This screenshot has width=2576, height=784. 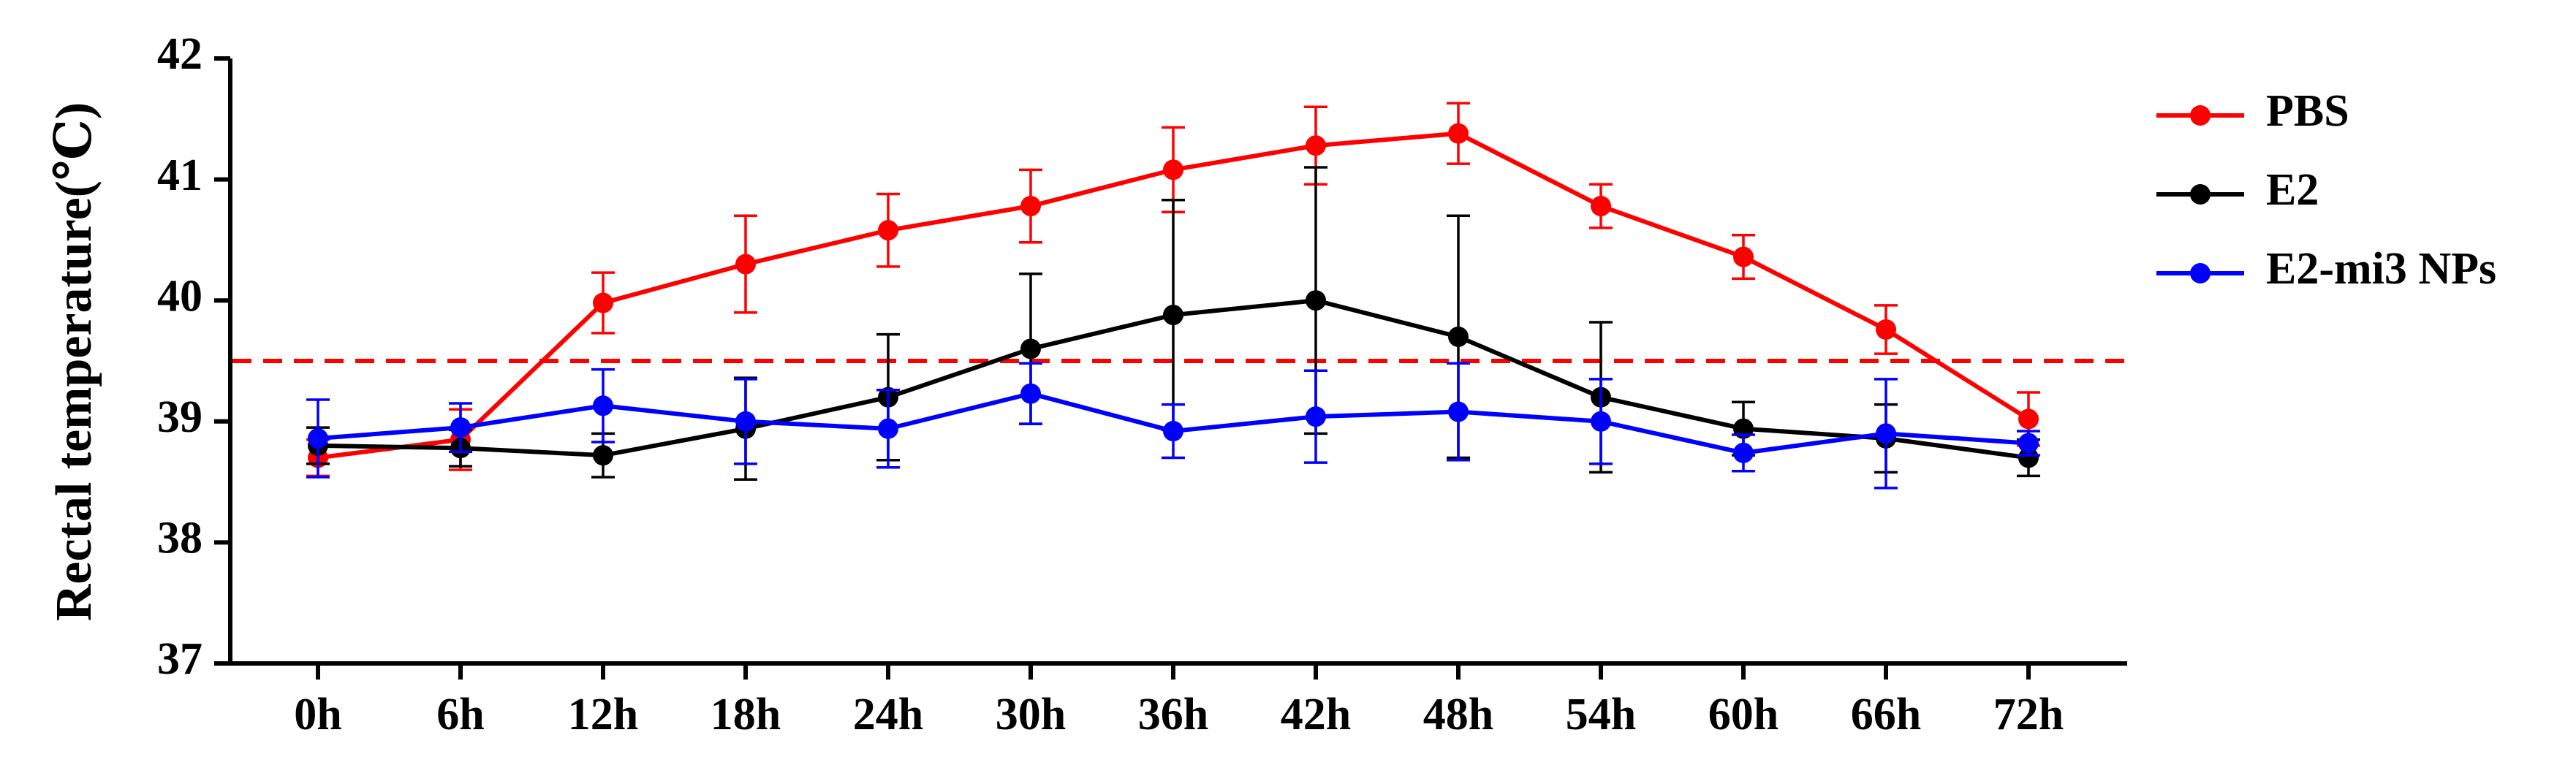 I want to click on x-tick-label: 42h, so click(x=1316, y=714).